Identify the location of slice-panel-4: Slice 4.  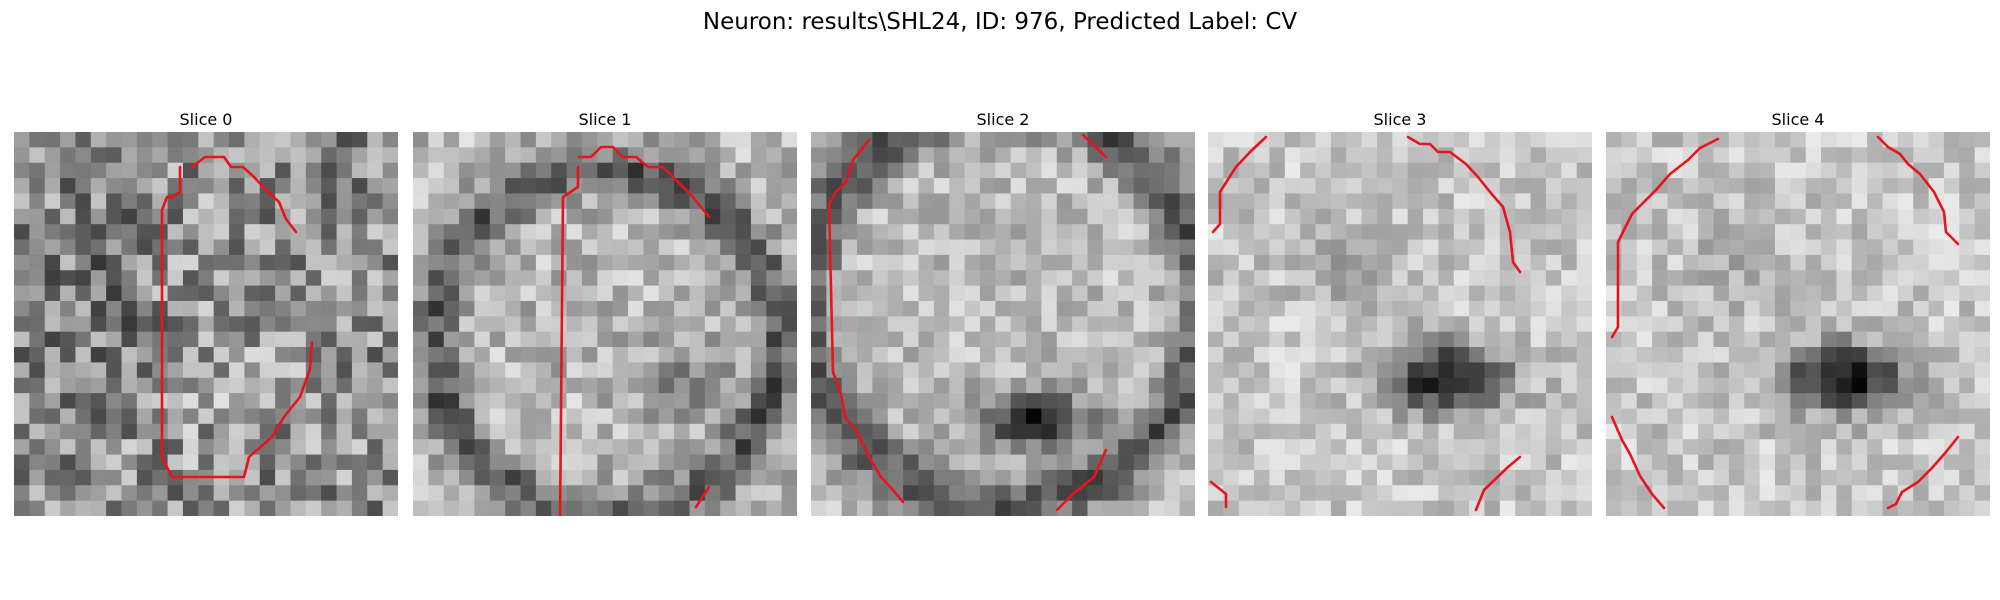
(1798, 312).